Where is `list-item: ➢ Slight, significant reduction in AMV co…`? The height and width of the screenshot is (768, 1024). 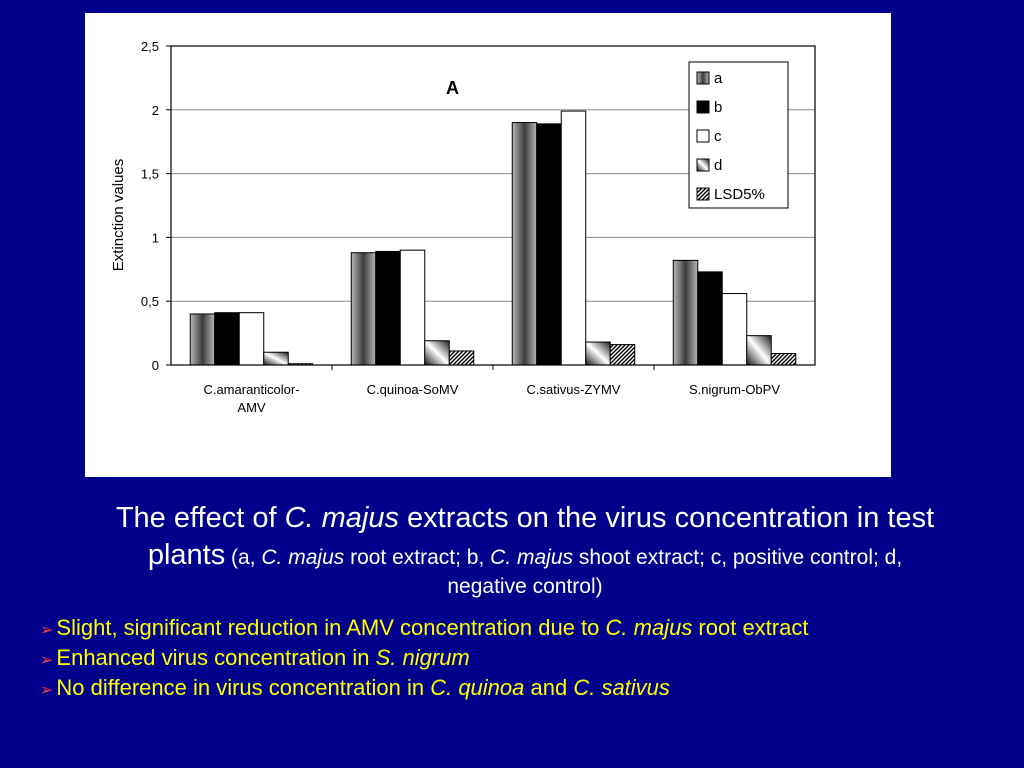
list-item: ➢ Slight, significant reduction in AMV co… is located at coordinates (520, 628).